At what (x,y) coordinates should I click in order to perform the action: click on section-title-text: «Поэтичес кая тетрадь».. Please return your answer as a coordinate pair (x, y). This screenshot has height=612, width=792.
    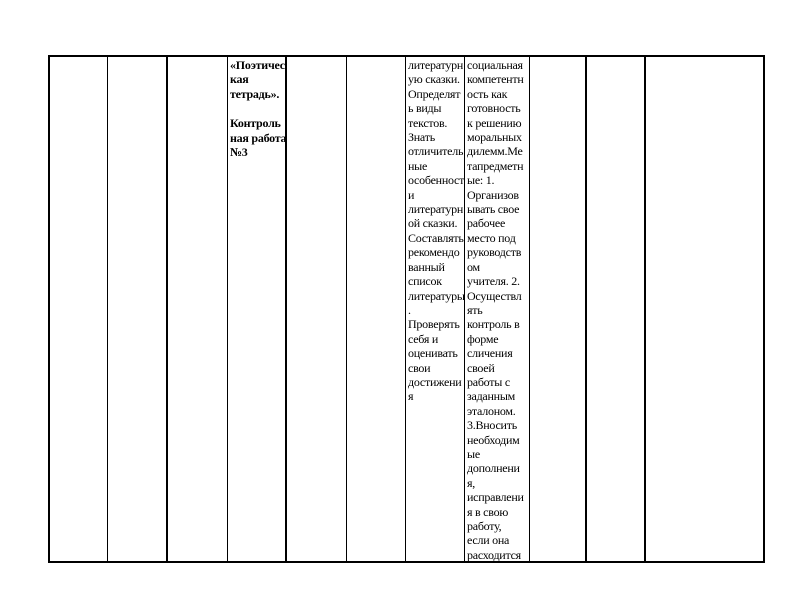
    Looking at the image, I should click on (257, 79).